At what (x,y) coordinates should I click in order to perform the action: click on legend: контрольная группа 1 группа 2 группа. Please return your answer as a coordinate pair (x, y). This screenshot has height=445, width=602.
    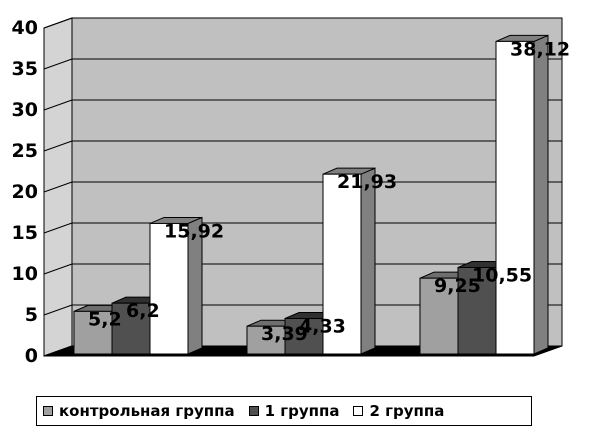
    Looking at the image, I should click on (284, 411).